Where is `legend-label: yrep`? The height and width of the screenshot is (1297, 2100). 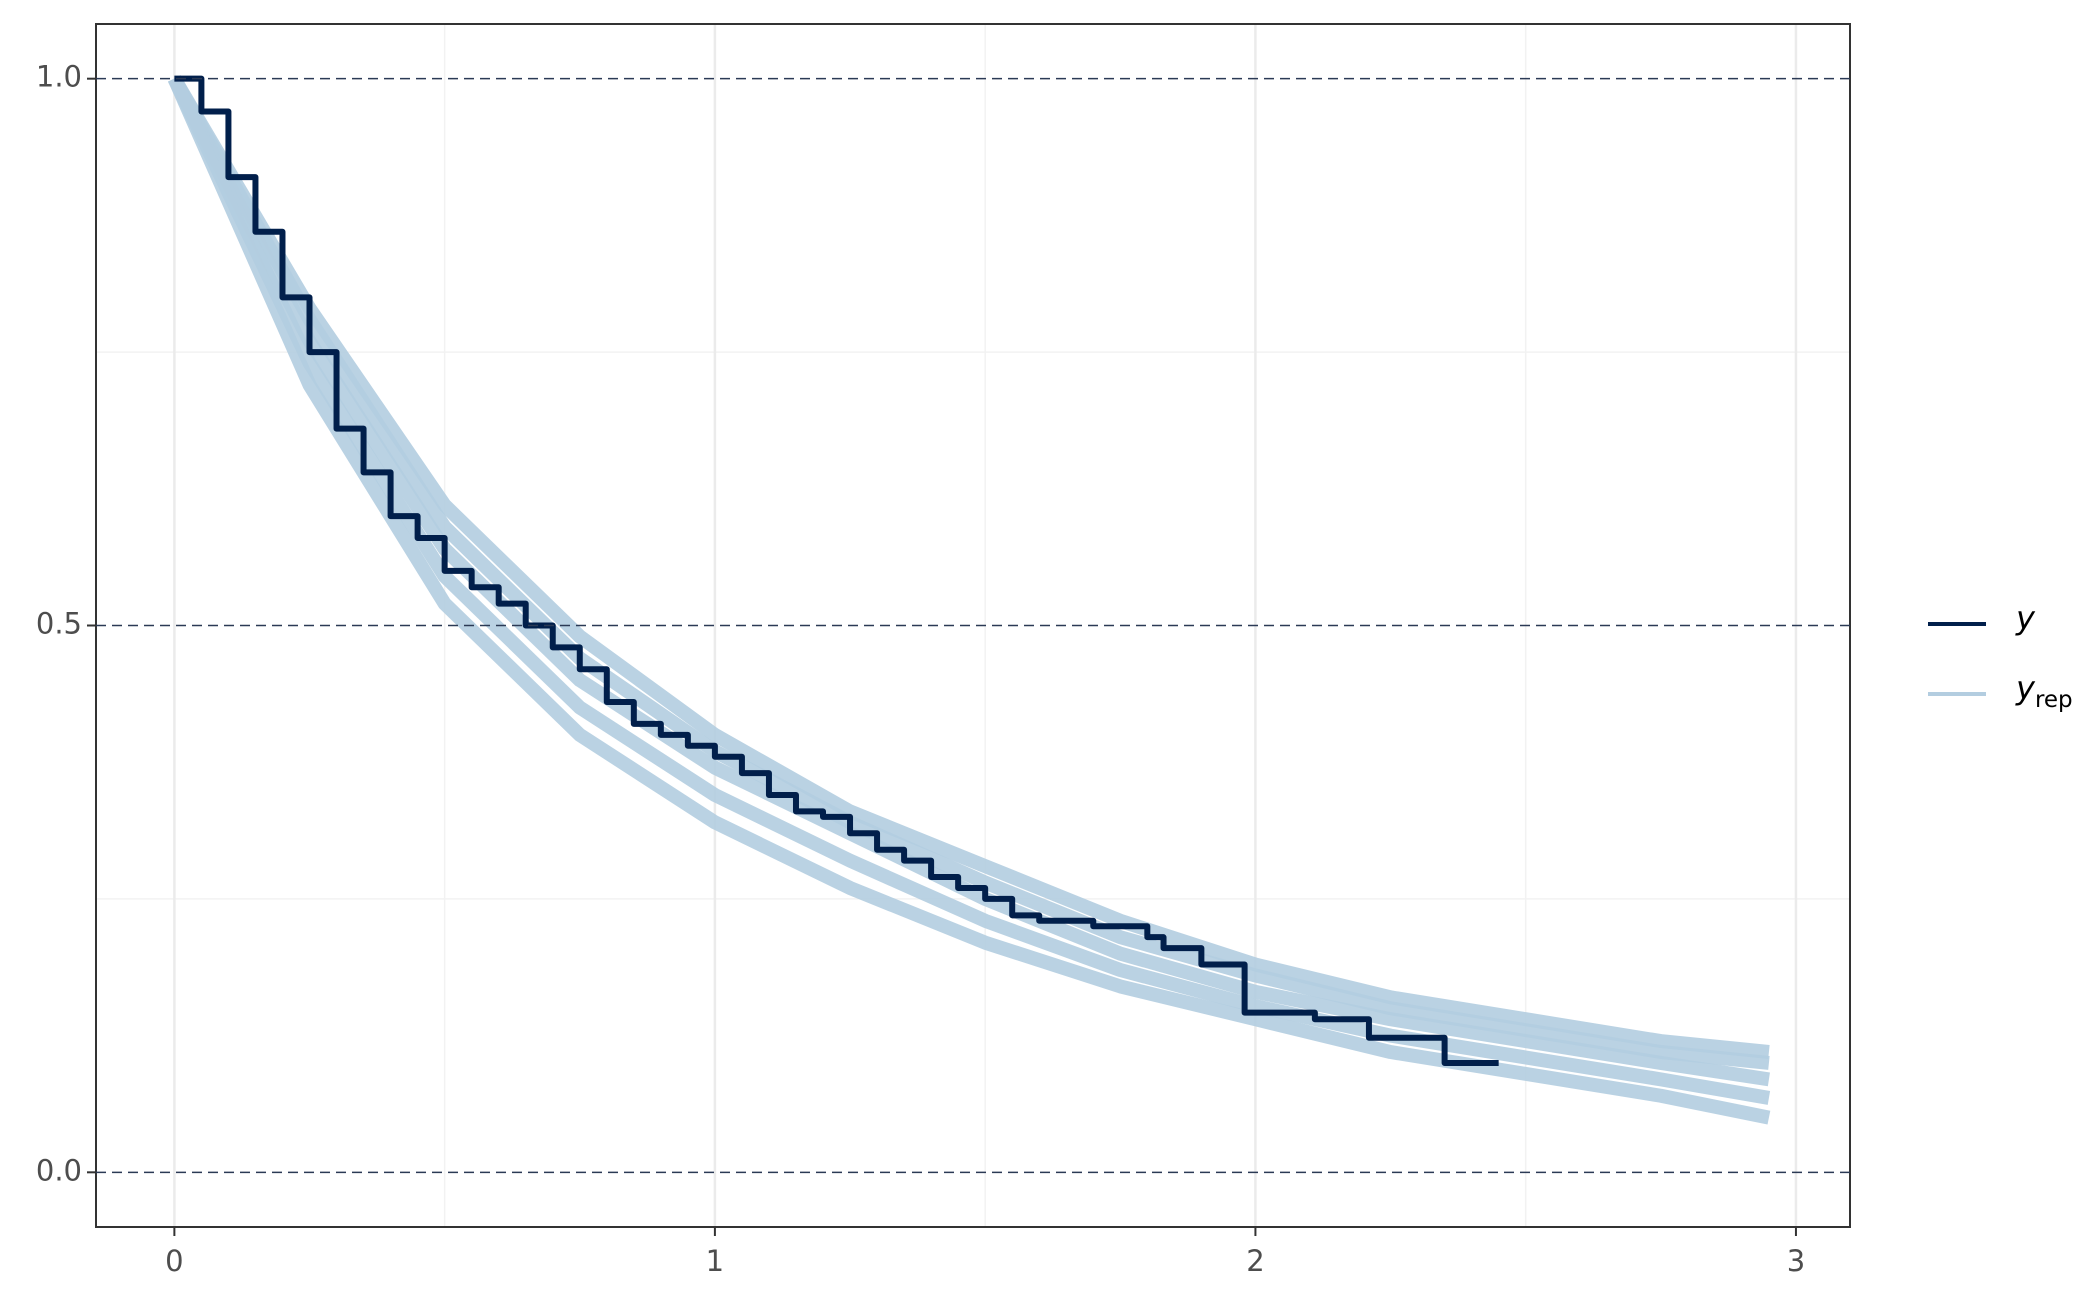 legend-label: yrep is located at coordinates (2044, 691).